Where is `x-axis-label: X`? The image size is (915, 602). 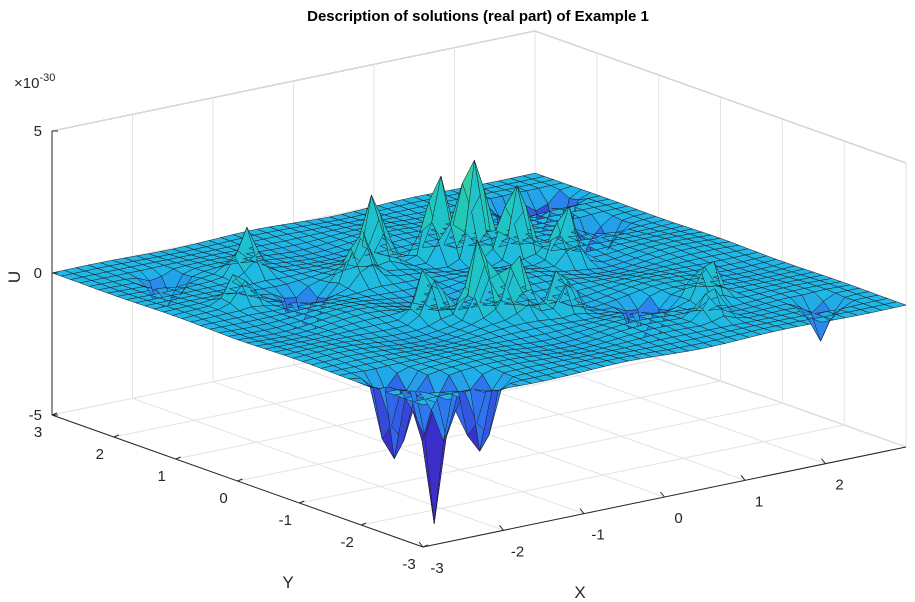 x-axis-label: X is located at coordinates (579, 592).